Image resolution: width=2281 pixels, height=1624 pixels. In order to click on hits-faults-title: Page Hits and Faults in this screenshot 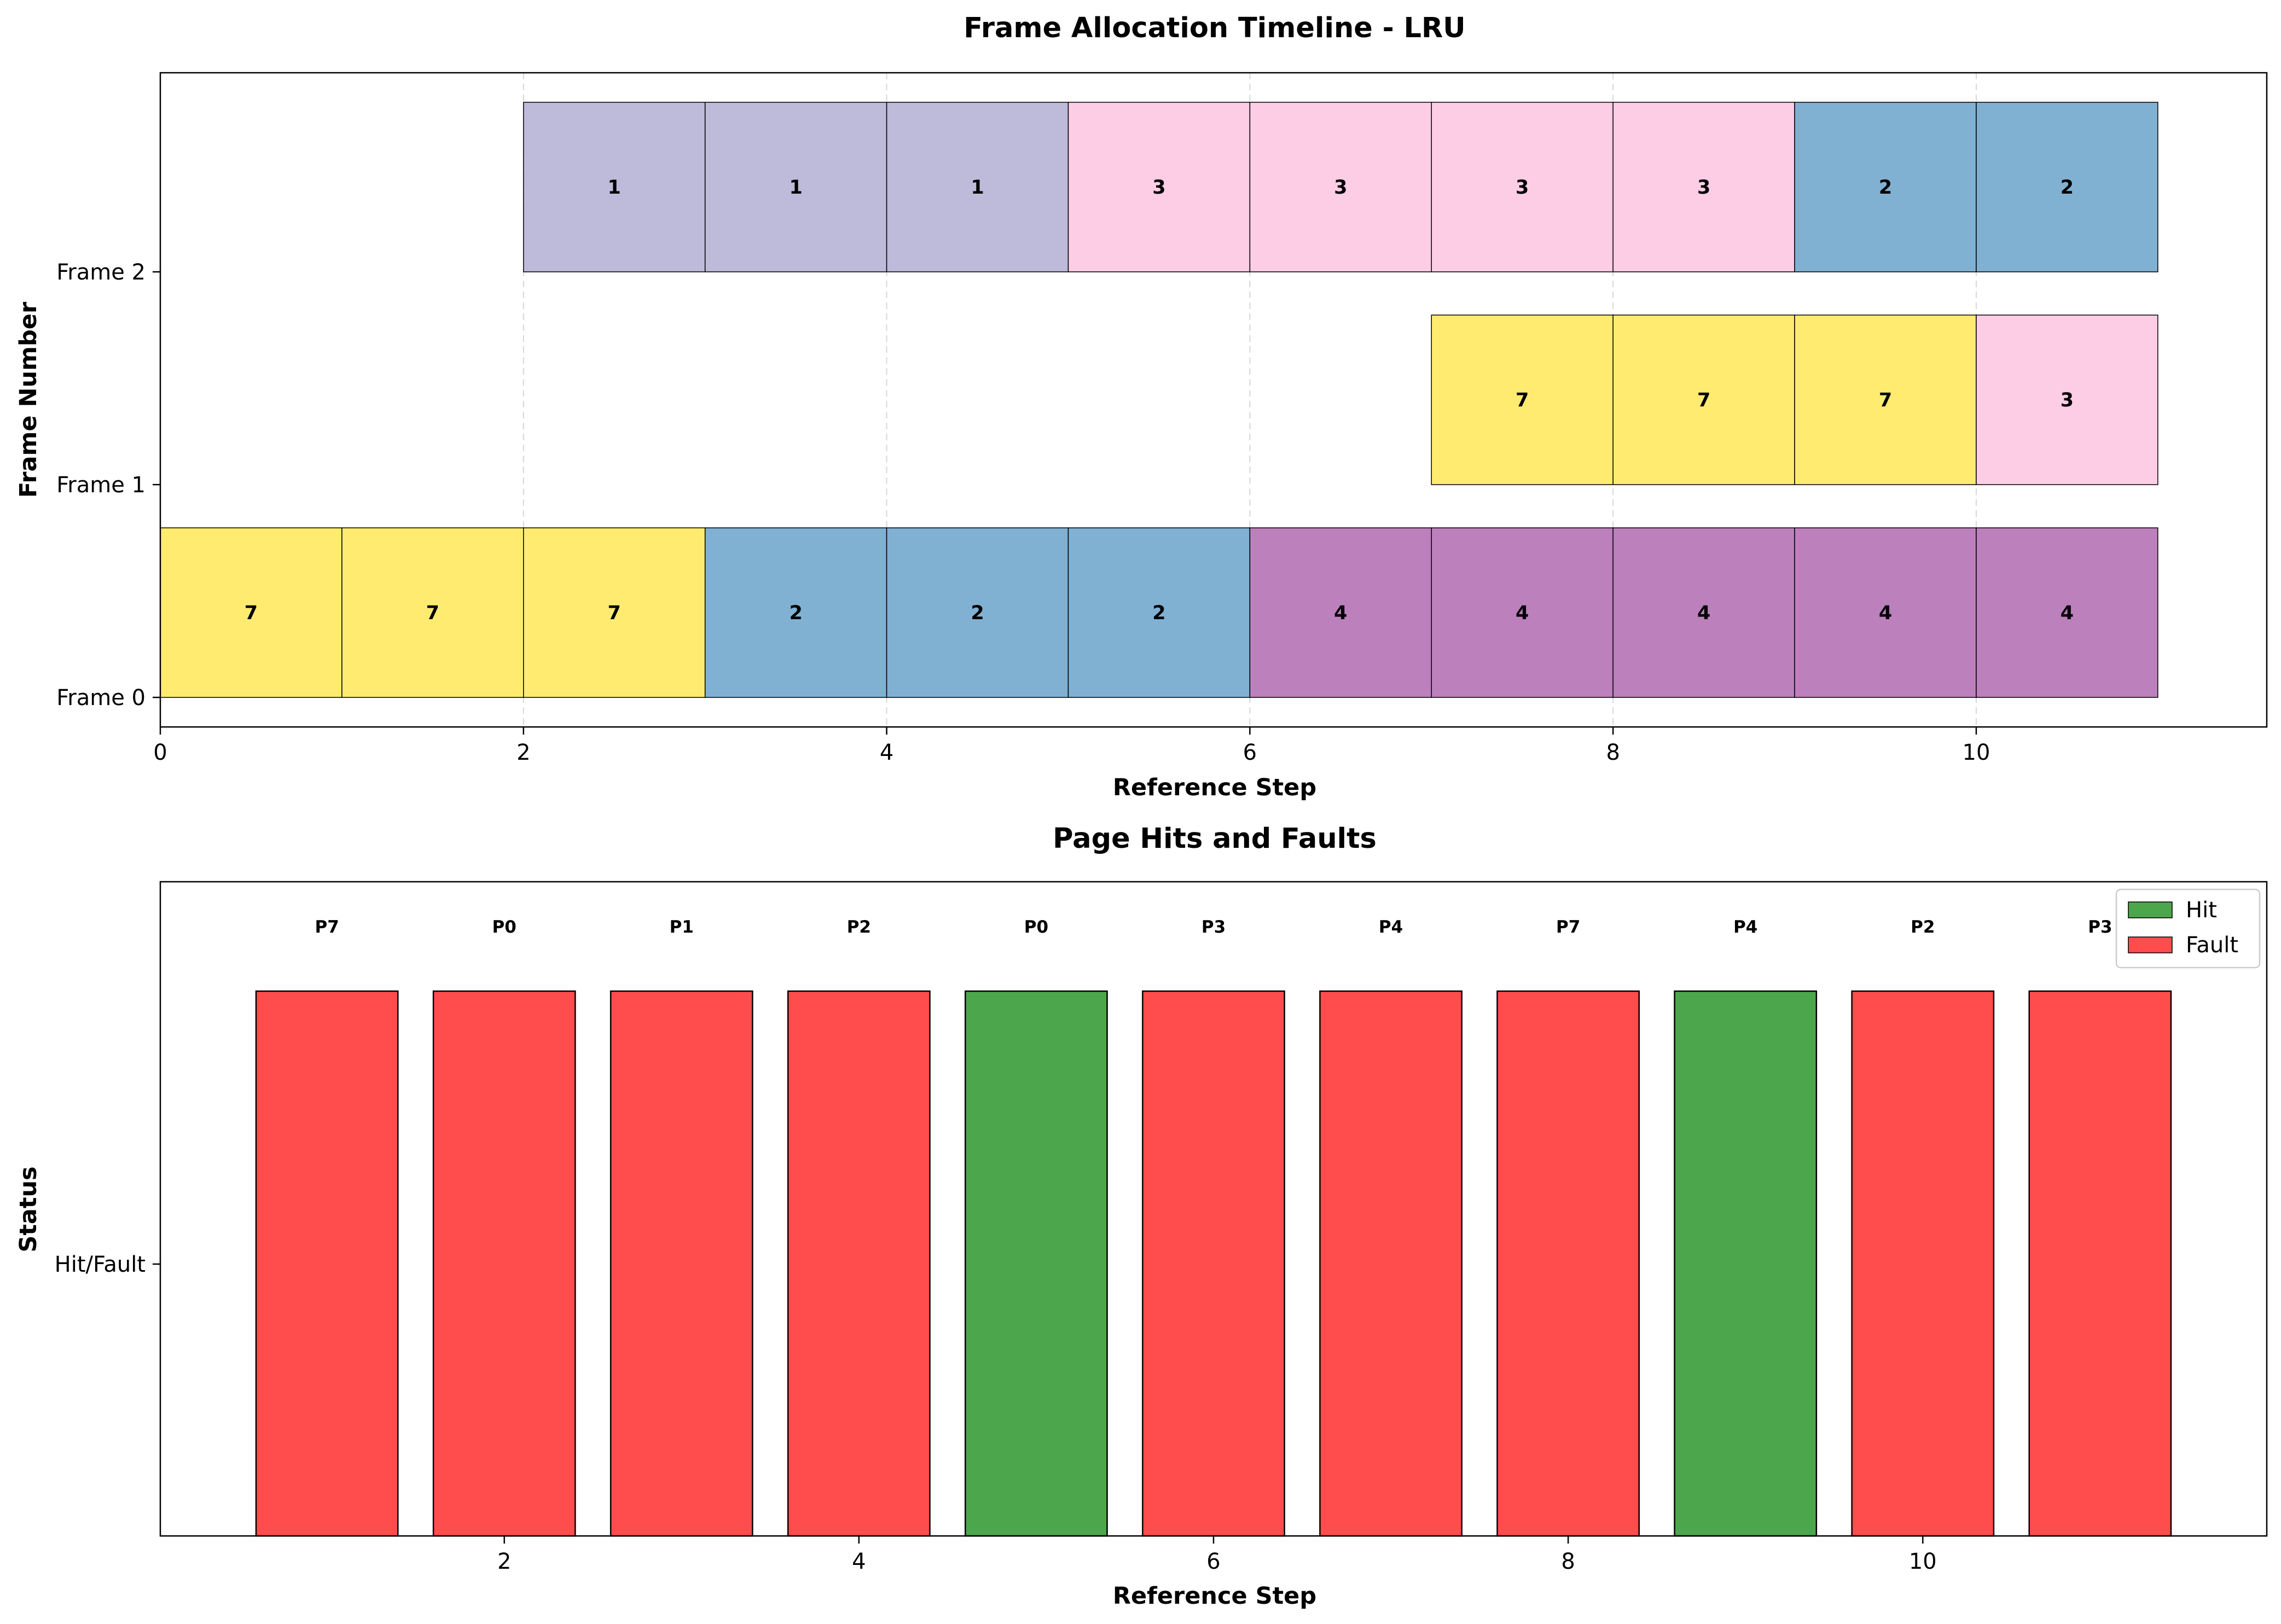, I will do `click(1215, 839)`.